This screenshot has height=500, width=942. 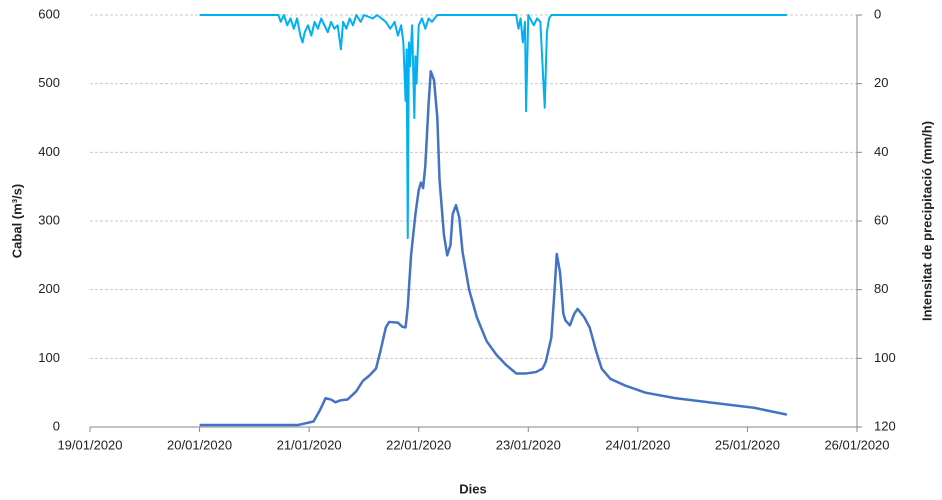 What do you see at coordinates (49, 357) in the screenshot?
I see `y-tick-label: 100` at bounding box center [49, 357].